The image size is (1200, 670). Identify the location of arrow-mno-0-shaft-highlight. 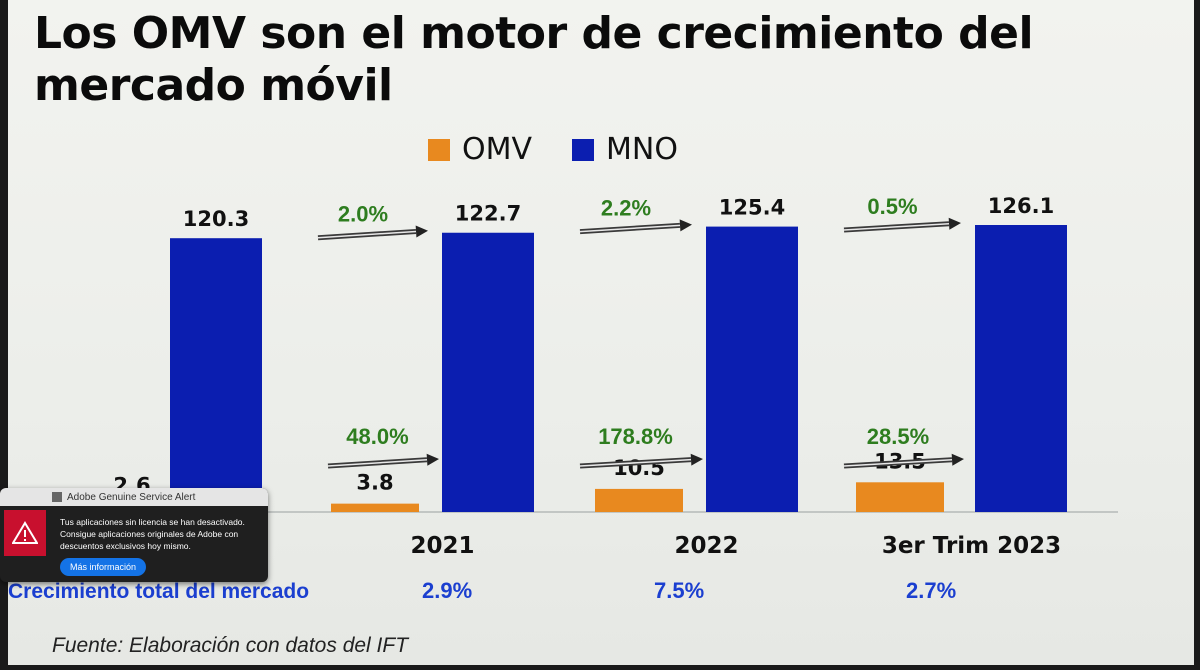
(367, 234).